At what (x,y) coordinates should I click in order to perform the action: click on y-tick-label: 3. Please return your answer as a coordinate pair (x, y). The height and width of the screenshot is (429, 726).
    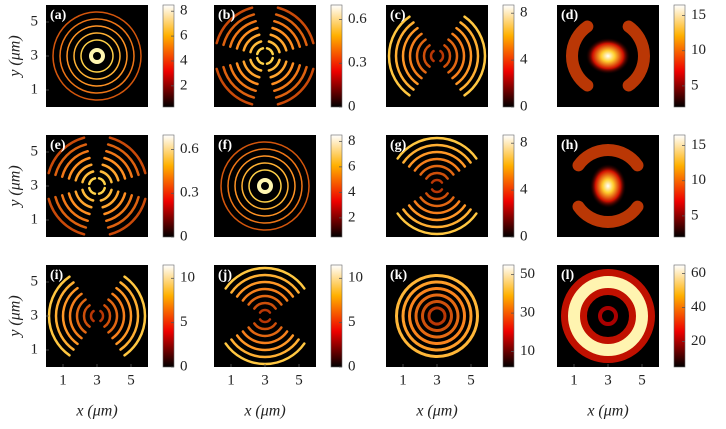
    Looking at the image, I should click on (35, 55).